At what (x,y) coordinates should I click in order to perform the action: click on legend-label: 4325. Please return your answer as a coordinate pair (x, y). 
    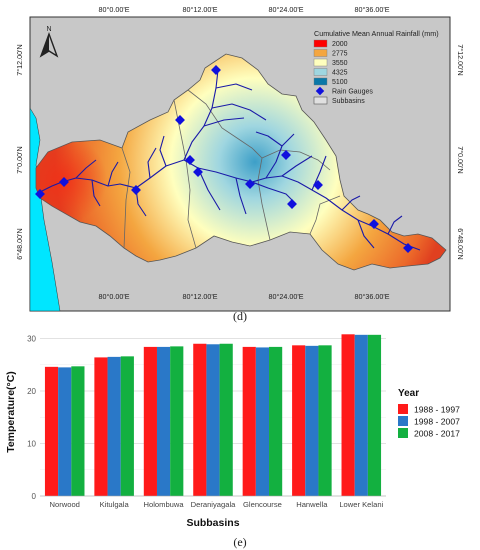
    Looking at the image, I should click on (340, 73).